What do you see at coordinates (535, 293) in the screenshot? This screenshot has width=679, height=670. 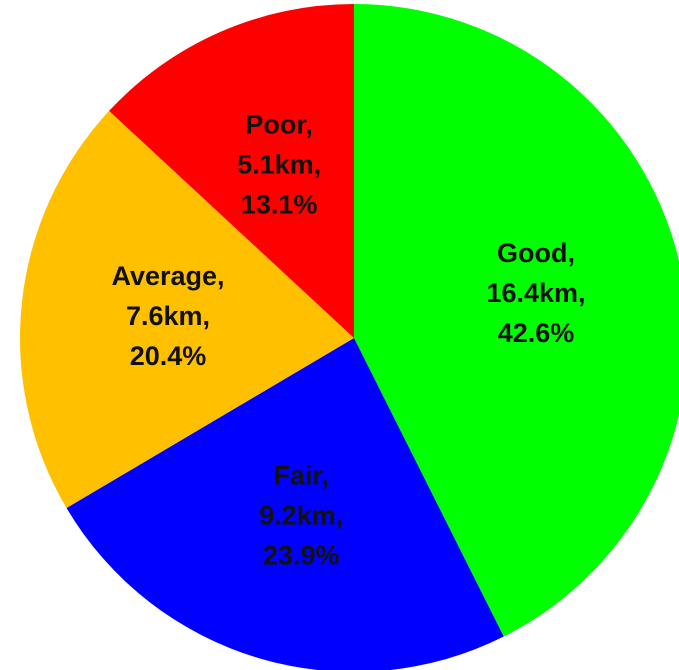 I see `slice-distance-label: 16.4km,` at bounding box center [535, 293].